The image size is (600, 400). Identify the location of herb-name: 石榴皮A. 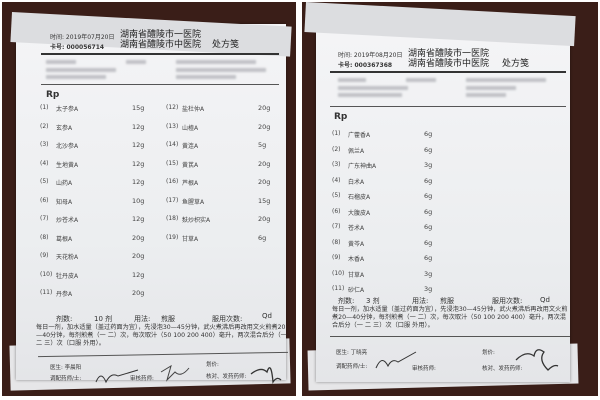
(359, 197).